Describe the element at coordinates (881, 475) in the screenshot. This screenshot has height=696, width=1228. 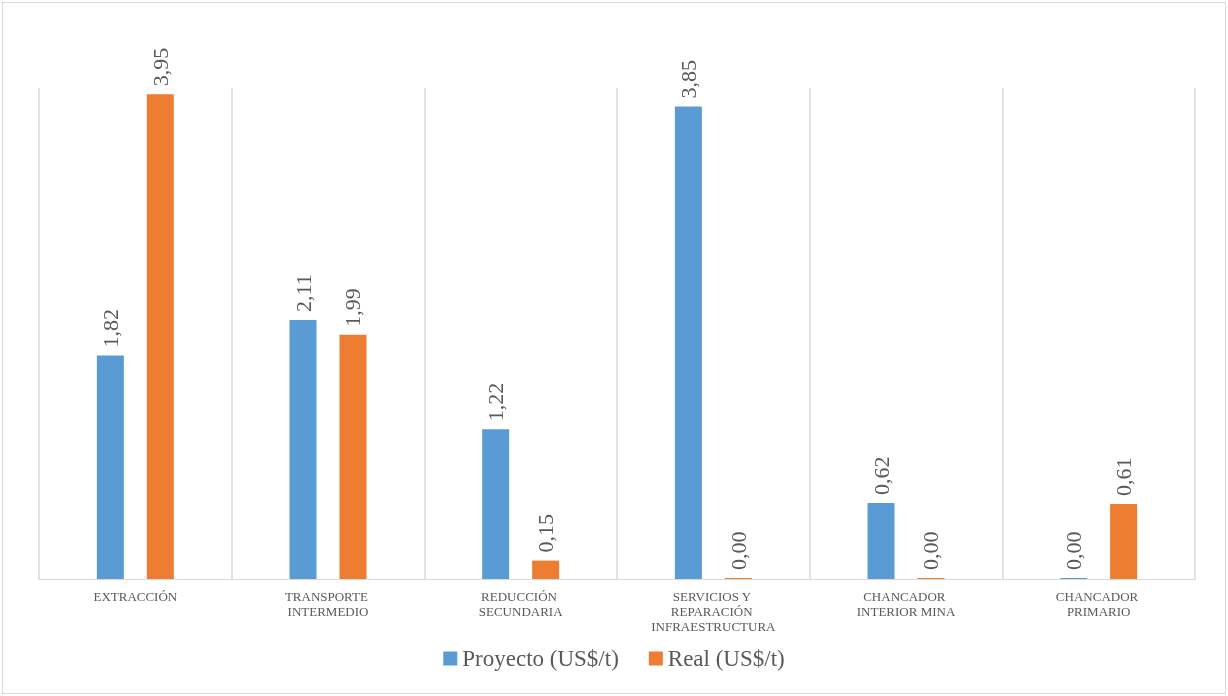
I see `data-label: 0,62` at that location.